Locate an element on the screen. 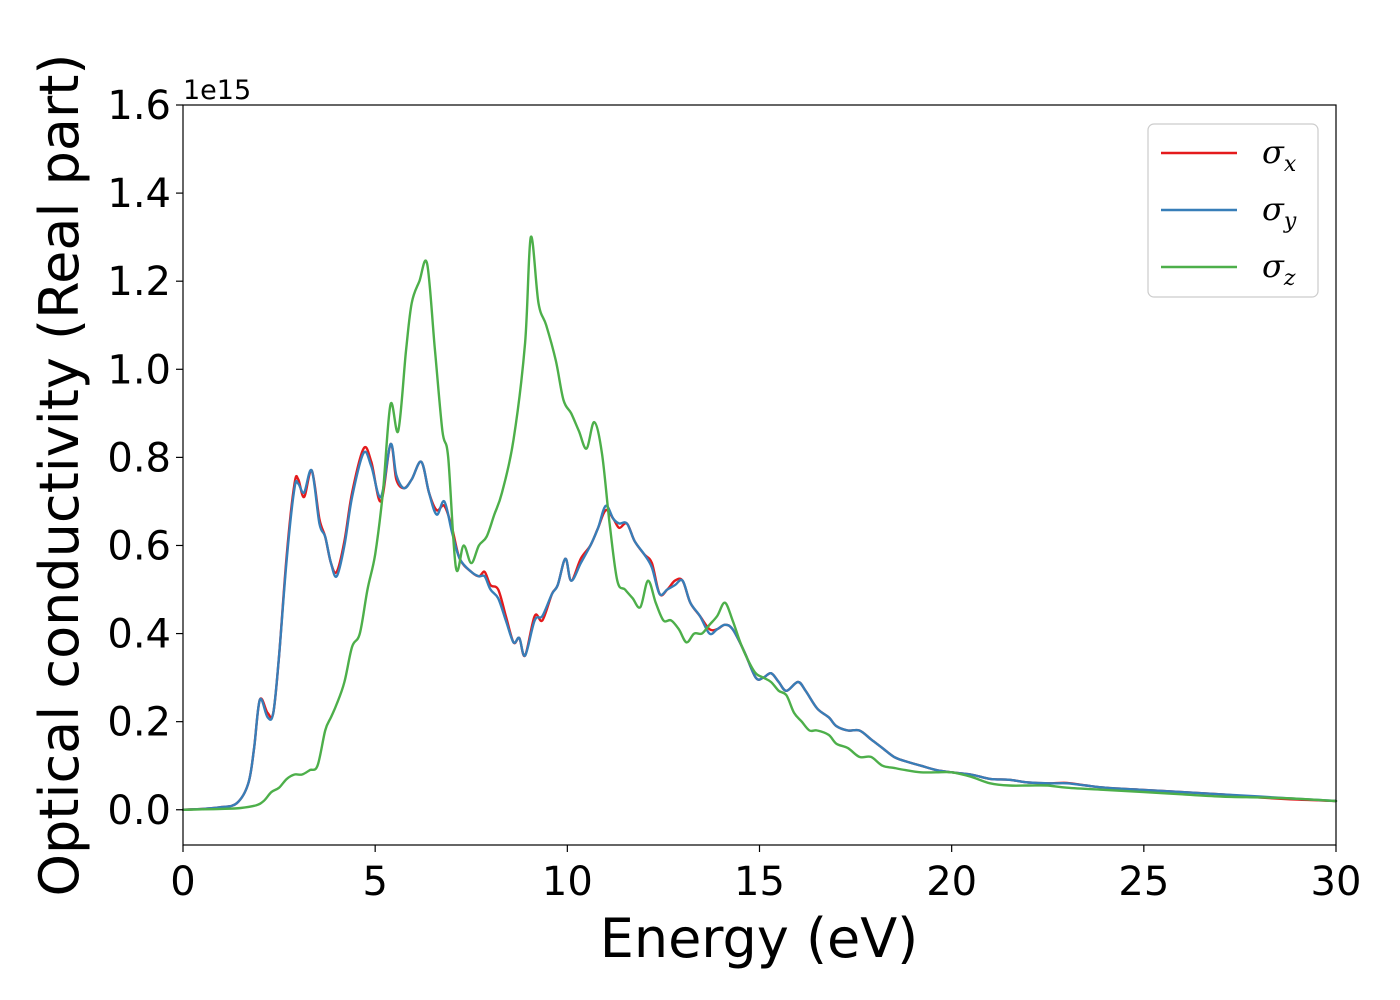  y-axis: 0.0 0.2 0.4 0.6 0.8 1.0 1.2 1.4 1.6 is located at coordinates (145, 458).